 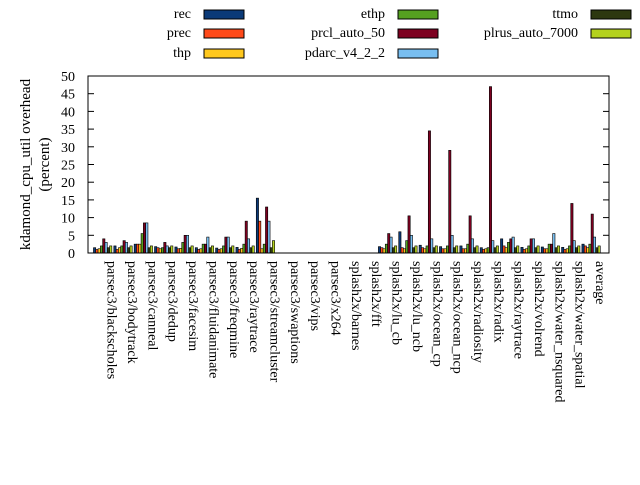 I want to click on bar-pdarc_v4_2_2-average, so click(x=594, y=245).